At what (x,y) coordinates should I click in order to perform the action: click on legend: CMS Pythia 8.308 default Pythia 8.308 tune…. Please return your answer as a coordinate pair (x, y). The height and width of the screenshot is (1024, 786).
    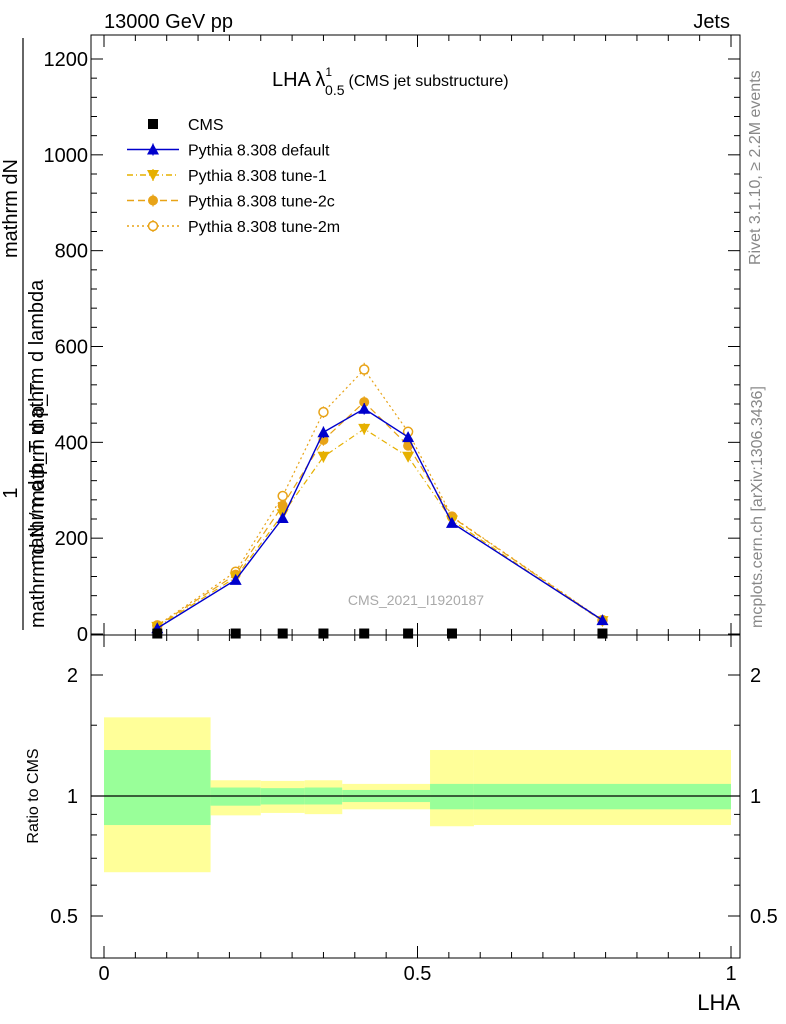
    Looking at the image, I should click on (233, 176).